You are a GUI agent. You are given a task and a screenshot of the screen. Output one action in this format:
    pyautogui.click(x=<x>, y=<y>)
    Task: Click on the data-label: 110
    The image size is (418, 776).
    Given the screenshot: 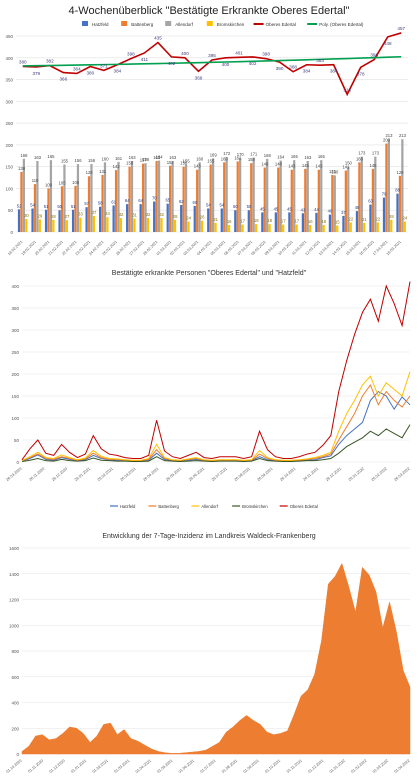 What is the action you would take?
    pyautogui.click(x=35, y=180)
    